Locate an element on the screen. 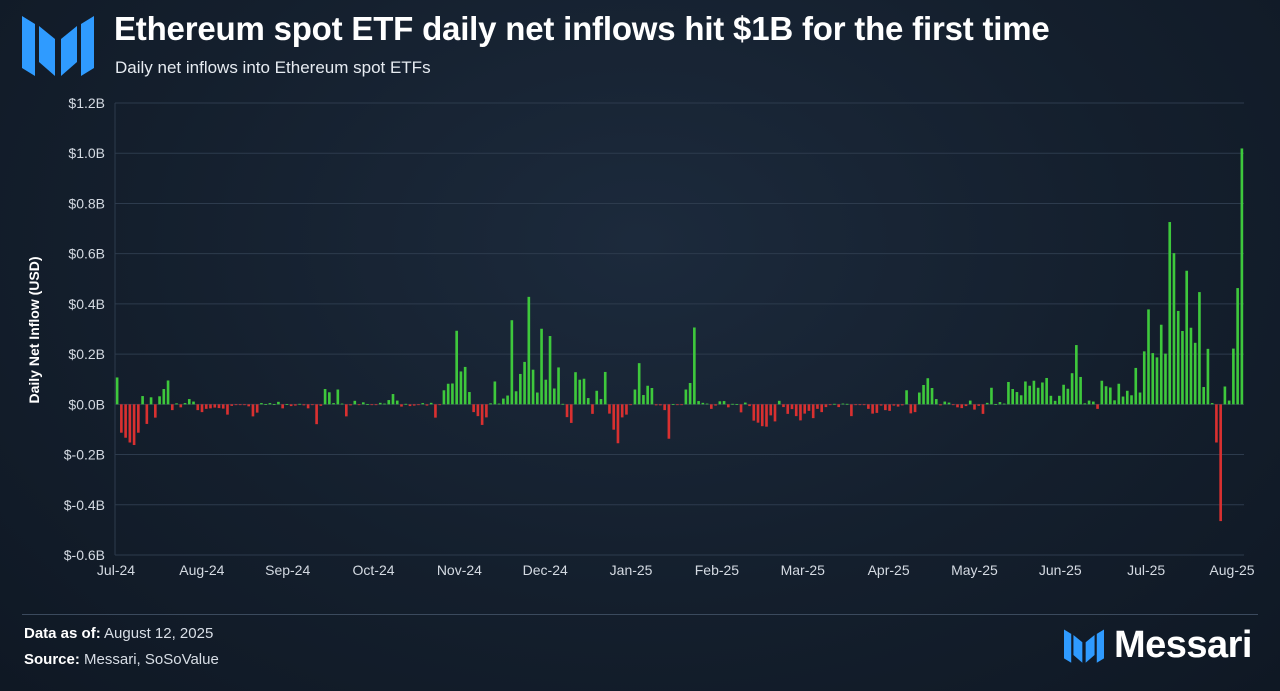 This screenshot has width=1280, height=691. x-tick-label: Dec-24 is located at coordinates (545, 570).